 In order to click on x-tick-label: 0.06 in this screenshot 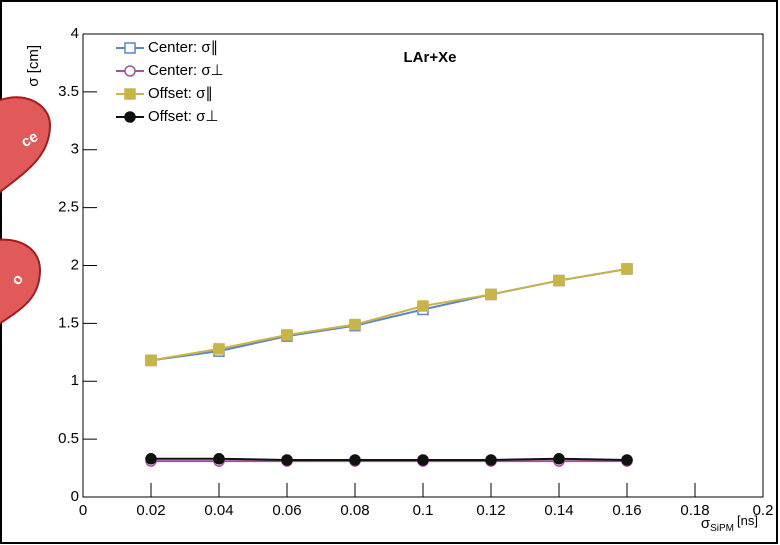, I will do `click(286, 510)`.